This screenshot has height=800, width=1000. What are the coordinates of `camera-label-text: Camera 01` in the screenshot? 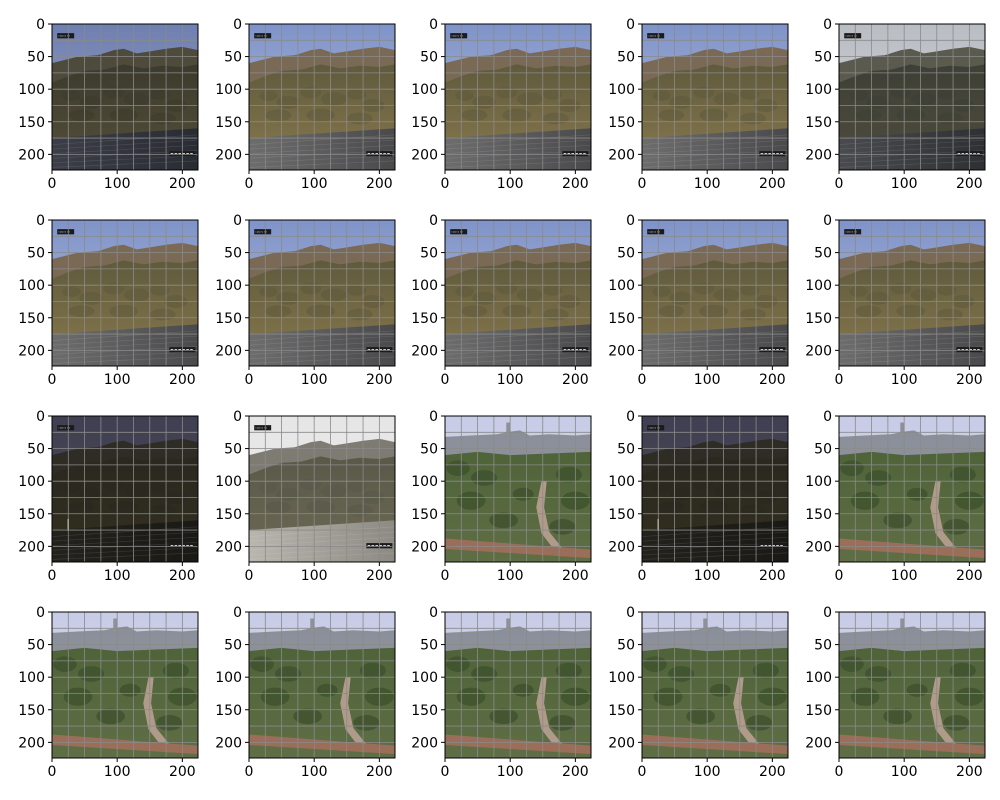 It's located at (262, 429).